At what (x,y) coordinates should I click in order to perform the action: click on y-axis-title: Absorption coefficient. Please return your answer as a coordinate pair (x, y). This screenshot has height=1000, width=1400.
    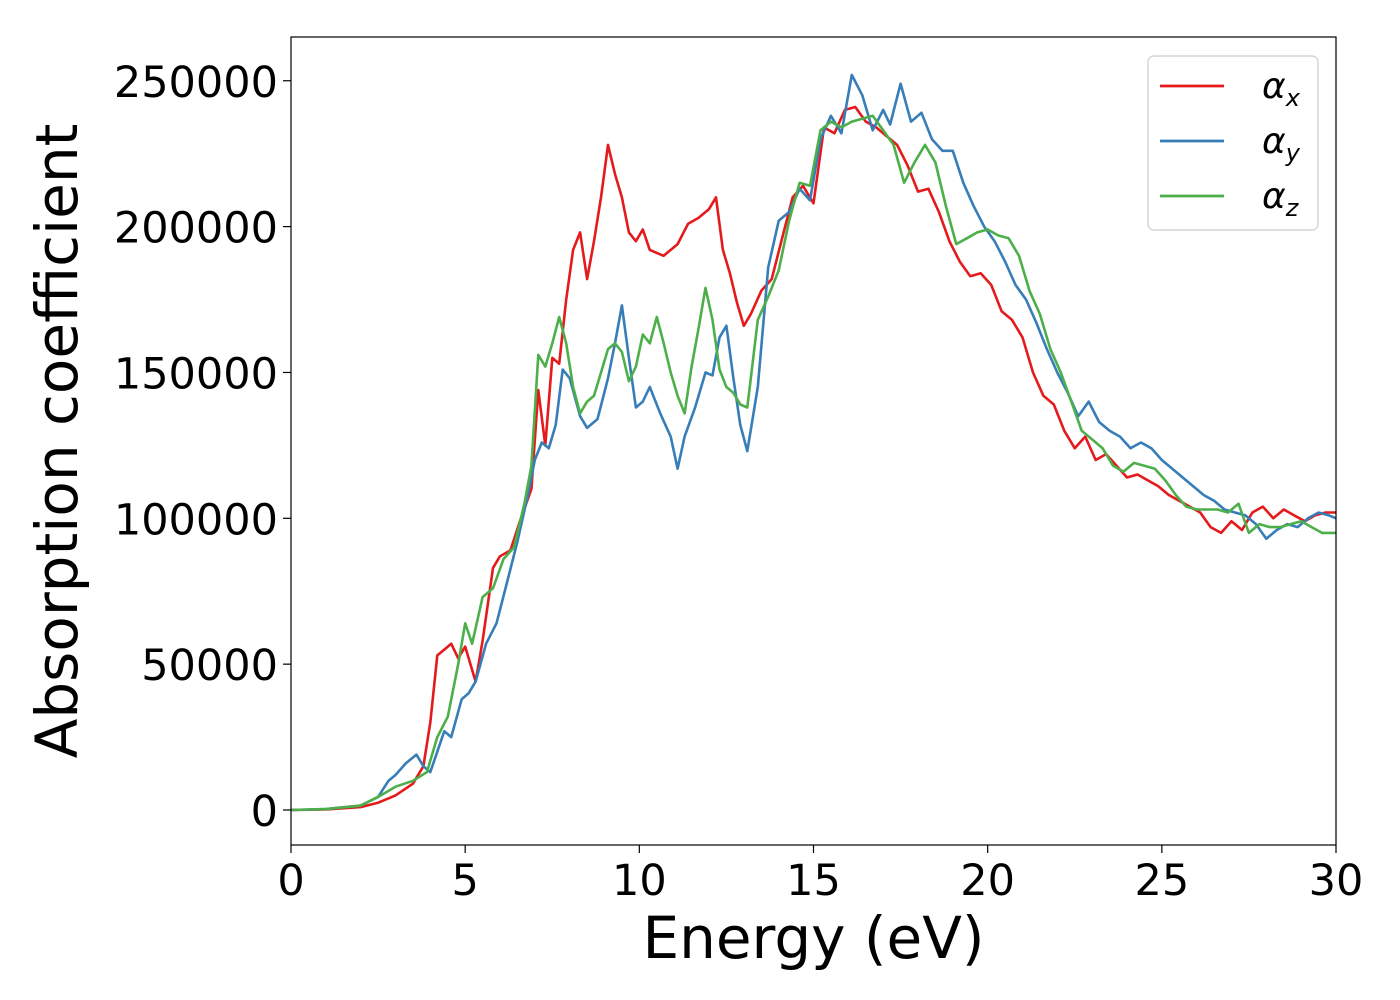
    Looking at the image, I should click on (57, 441).